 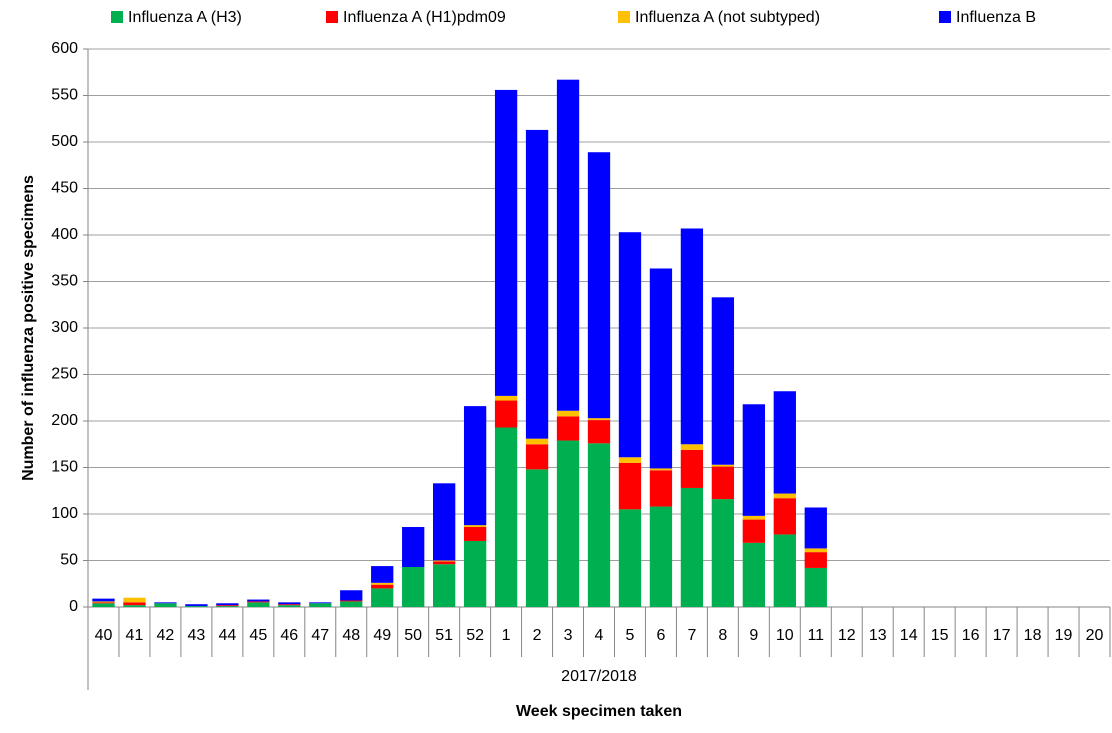 What do you see at coordinates (413, 635) in the screenshot?
I see `x-tick-label: 50` at bounding box center [413, 635].